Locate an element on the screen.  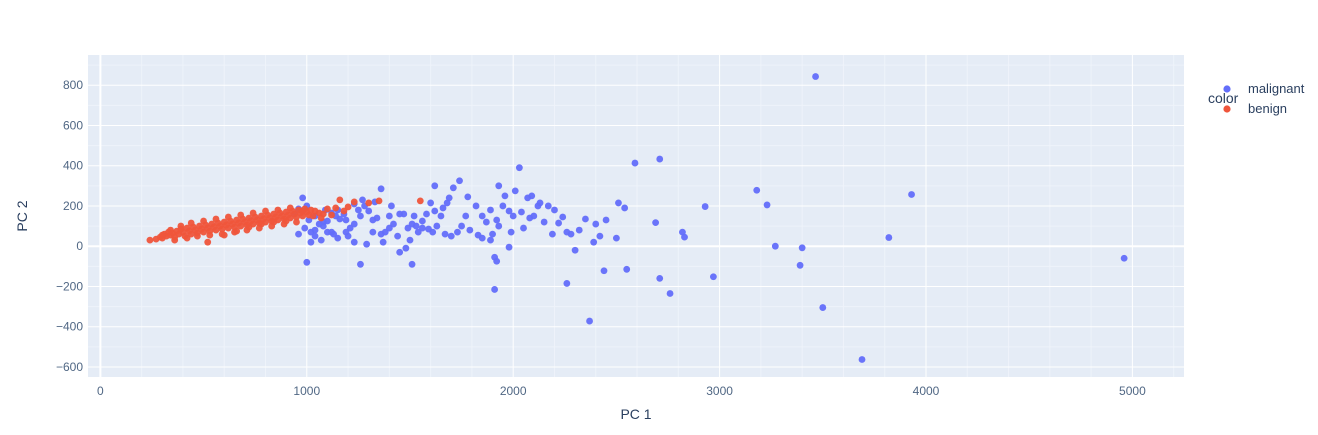
legend-item-benign: benign is located at coordinates (1255, 108).